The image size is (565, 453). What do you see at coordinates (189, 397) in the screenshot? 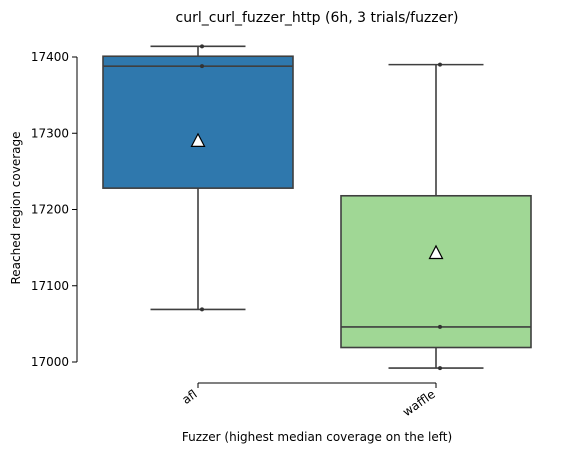
I see `x-tick-label: afl` at bounding box center [189, 397].